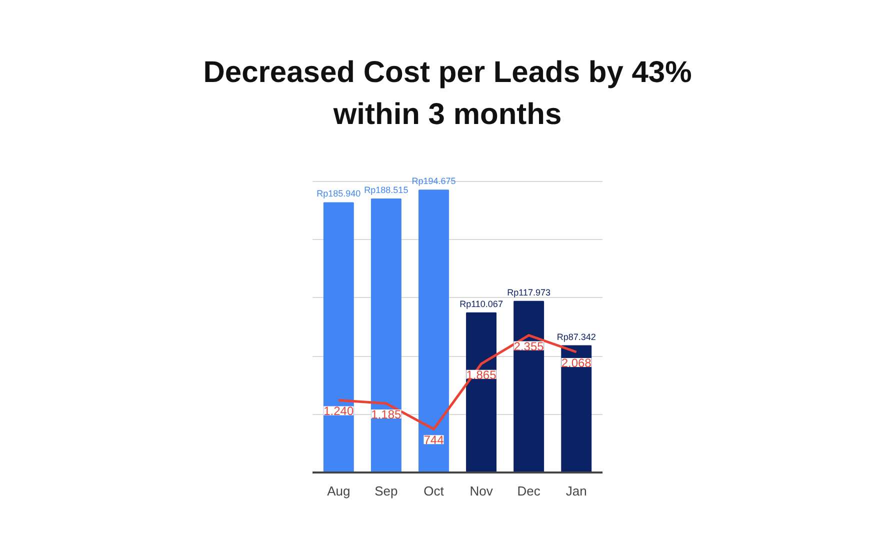 The height and width of the screenshot is (552, 895). Describe the element at coordinates (481, 375) in the screenshot. I see `data-label: 1.865` at that location.